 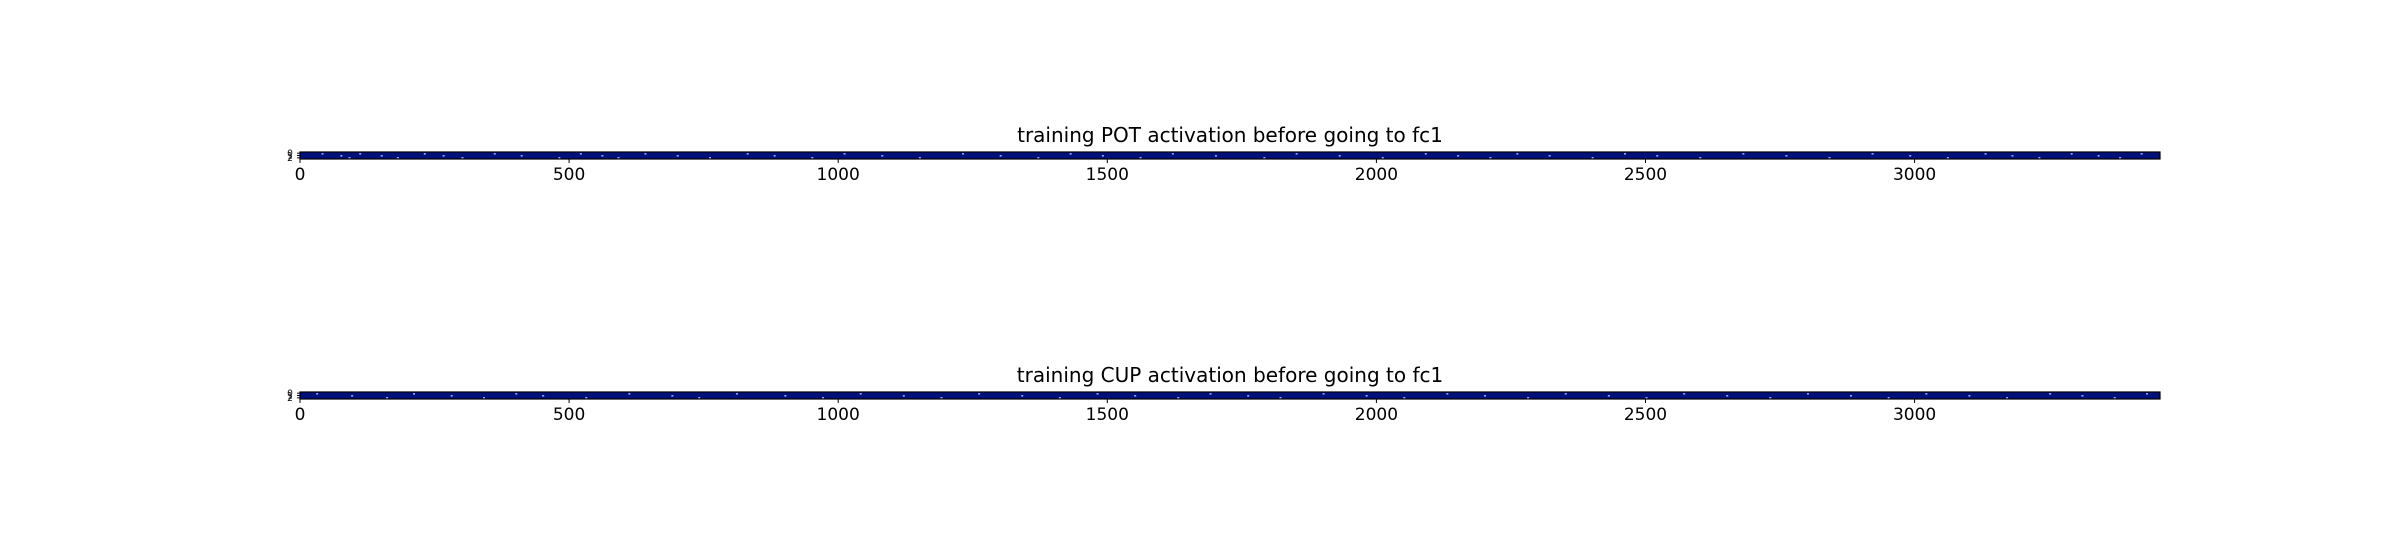 I want to click on y-tick-label: 2, so click(x=290, y=399).